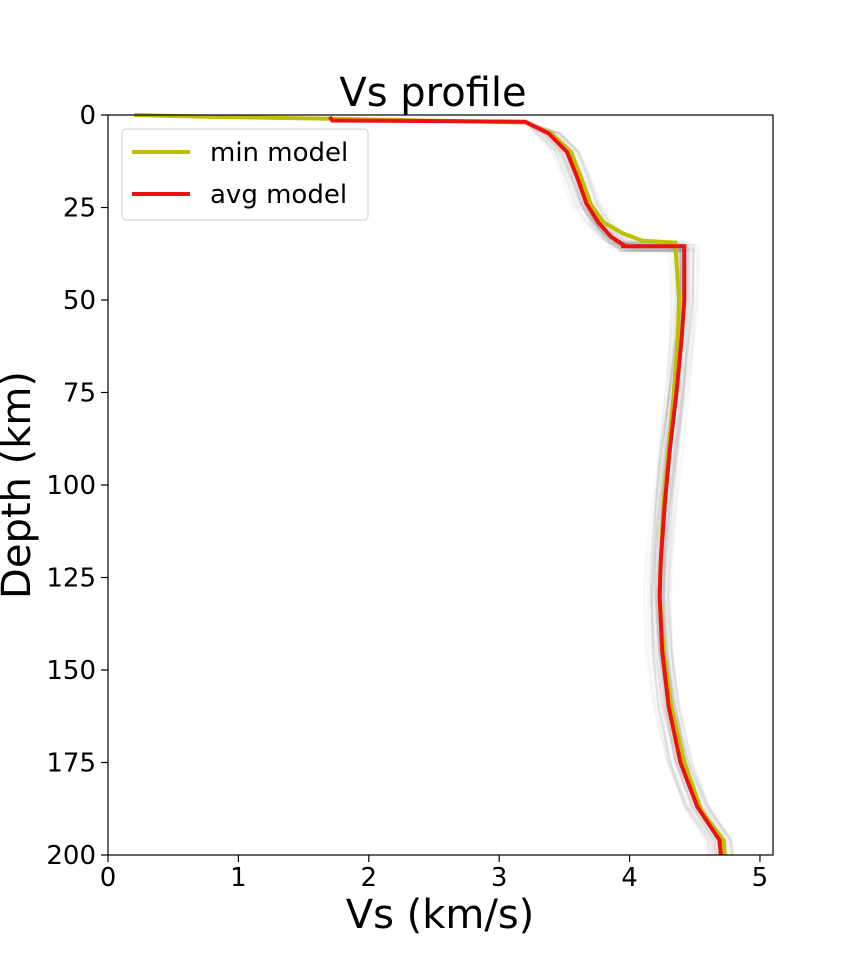  What do you see at coordinates (629, 878) in the screenshot?
I see `x-tick-label: 4` at bounding box center [629, 878].